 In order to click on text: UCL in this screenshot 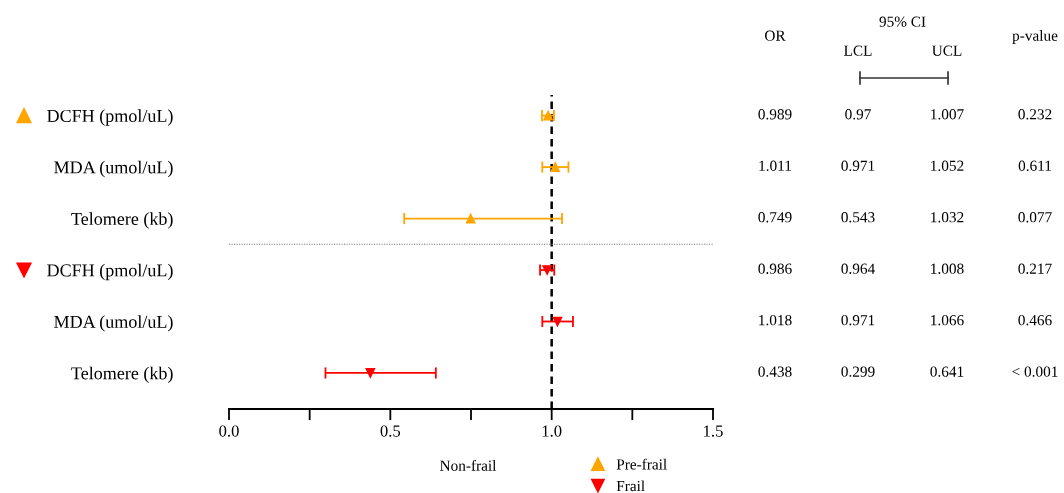, I will do `click(947, 50)`.